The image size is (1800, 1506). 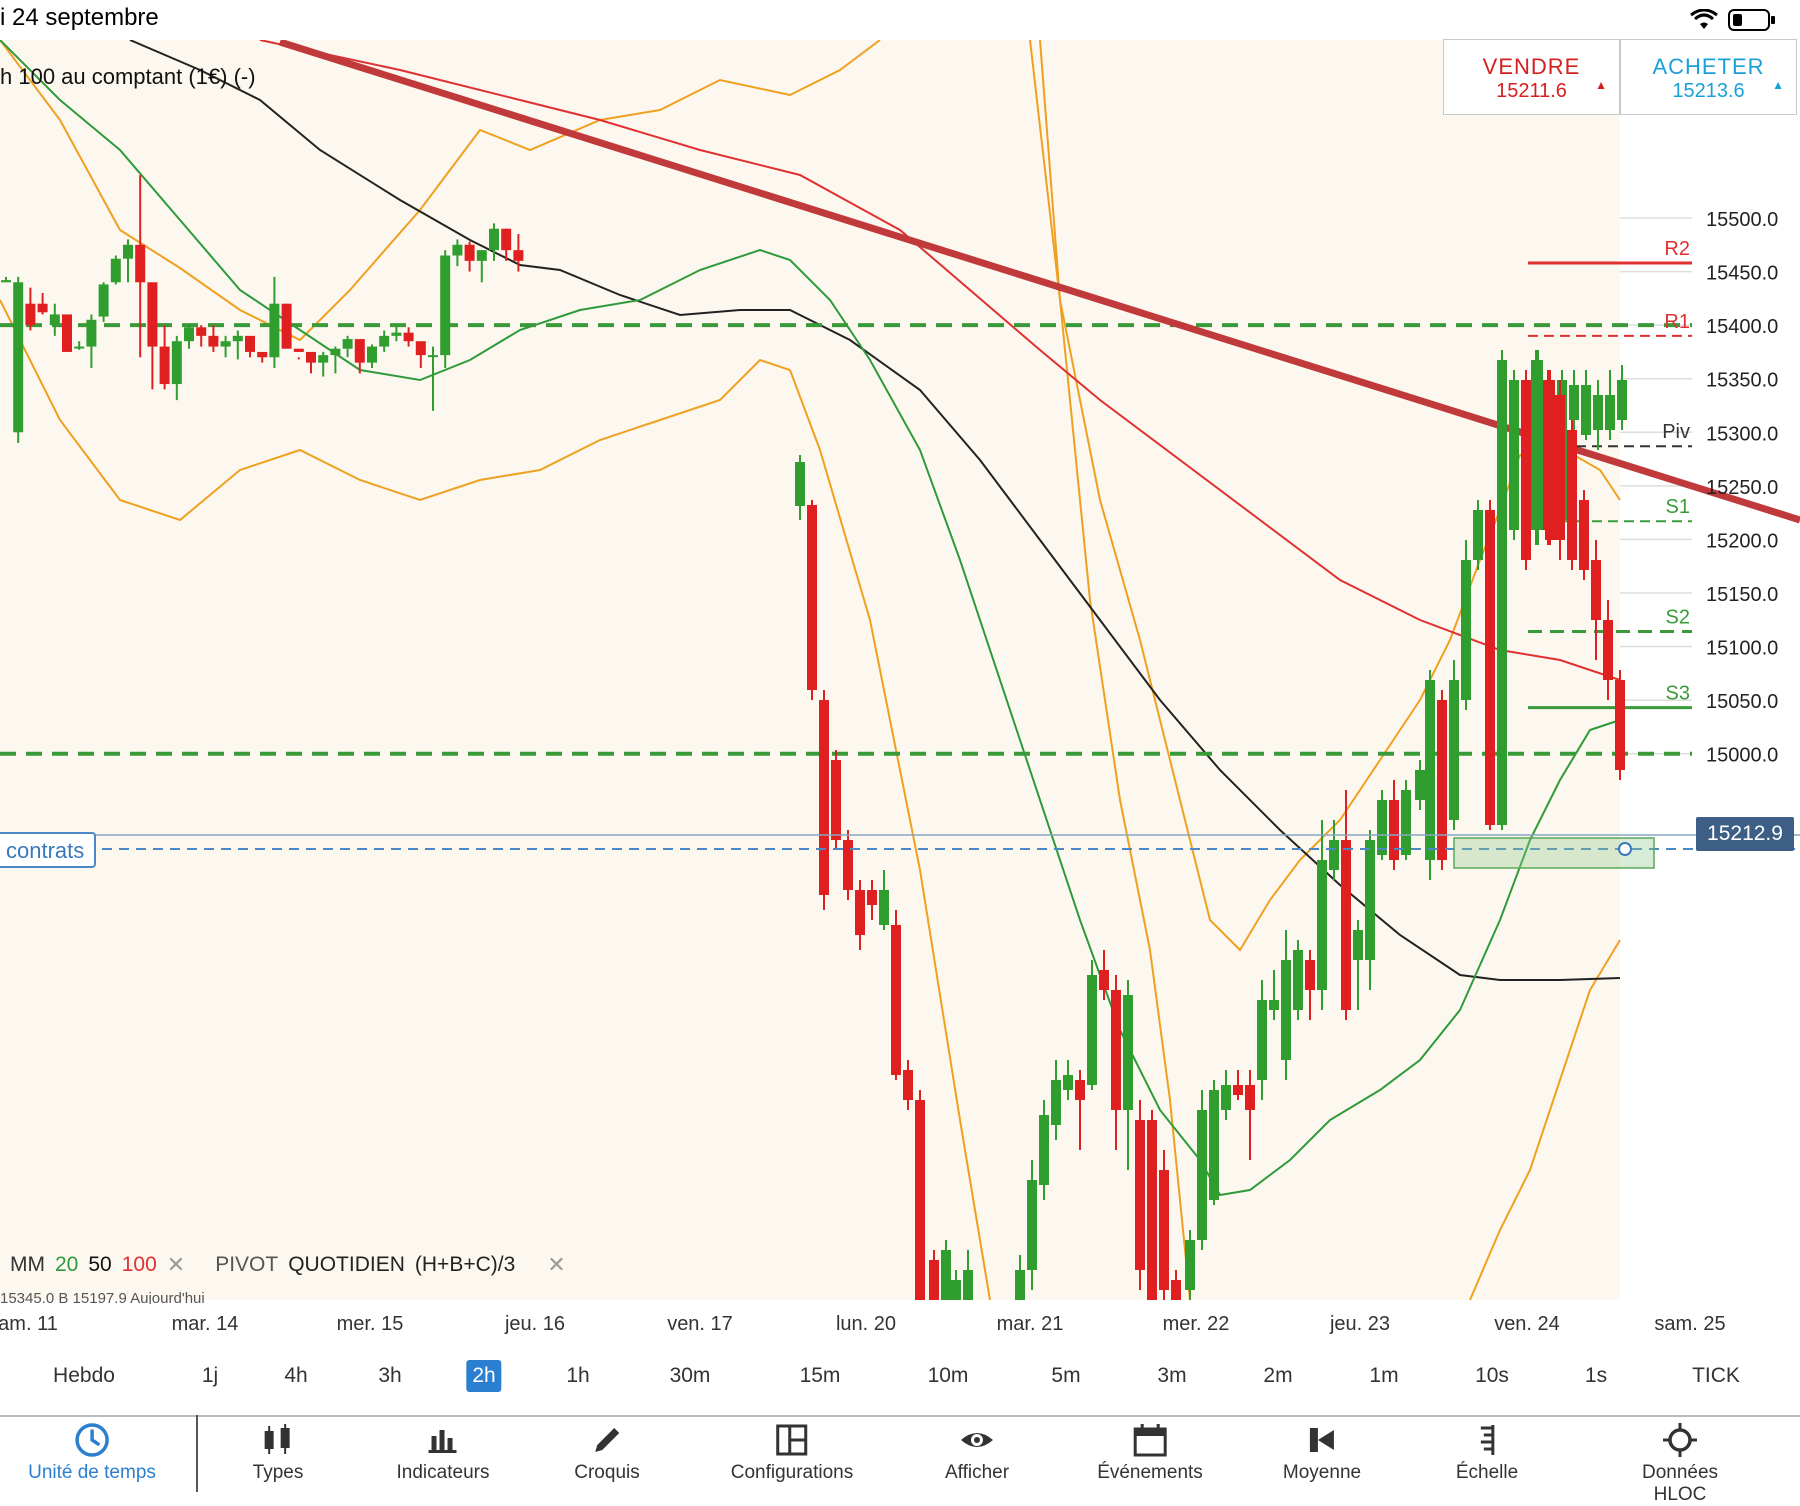 I want to click on timeframe-hebdo: Hebdo, so click(x=84, y=1375).